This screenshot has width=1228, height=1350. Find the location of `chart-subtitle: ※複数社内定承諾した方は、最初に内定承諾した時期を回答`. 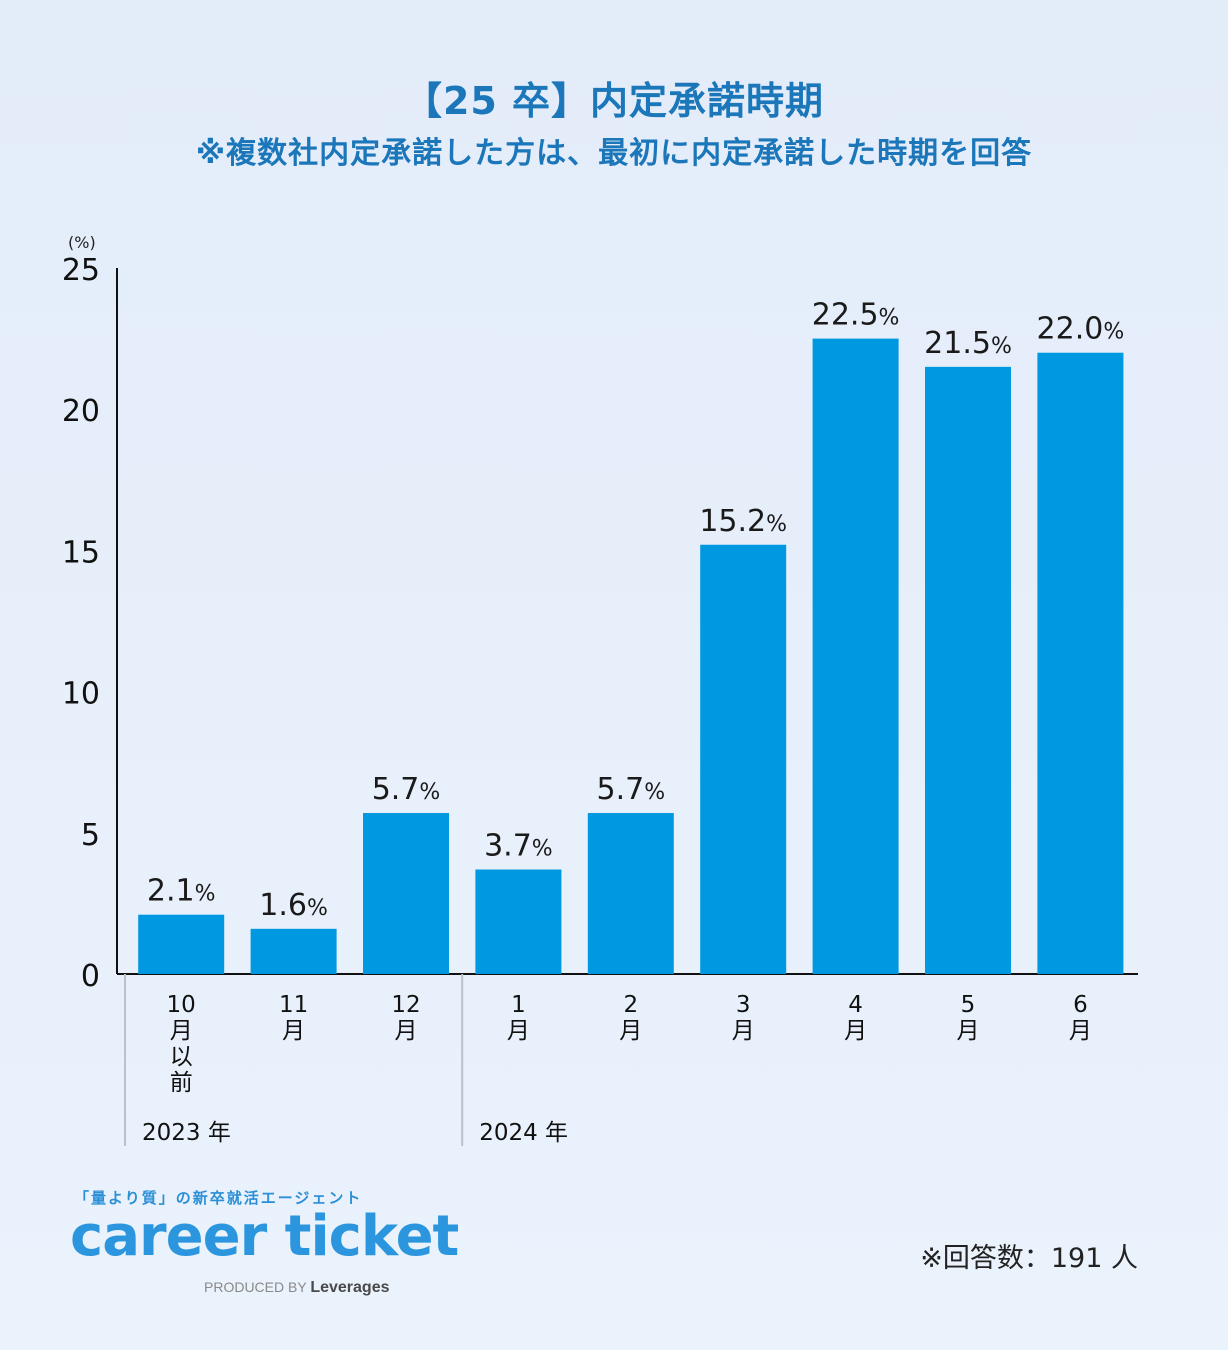

chart-subtitle: ※複数社内定承諾した方は、最初に内定承諾した時期を回答 is located at coordinates (614, 153).